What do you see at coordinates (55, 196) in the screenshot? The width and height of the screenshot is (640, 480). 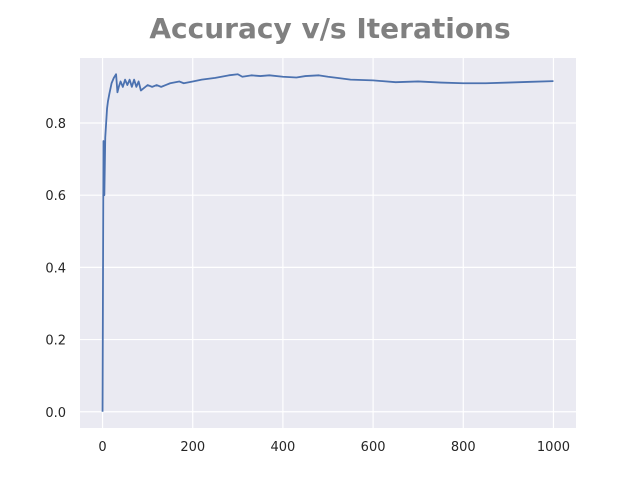 I see `y-tick-label: 0.6` at bounding box center [55, 196].